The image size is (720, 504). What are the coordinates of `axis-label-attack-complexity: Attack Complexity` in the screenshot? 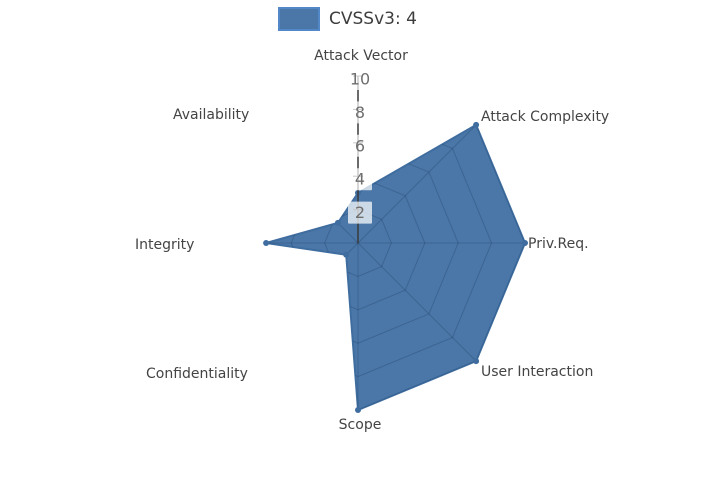 It's located at (545, 117).